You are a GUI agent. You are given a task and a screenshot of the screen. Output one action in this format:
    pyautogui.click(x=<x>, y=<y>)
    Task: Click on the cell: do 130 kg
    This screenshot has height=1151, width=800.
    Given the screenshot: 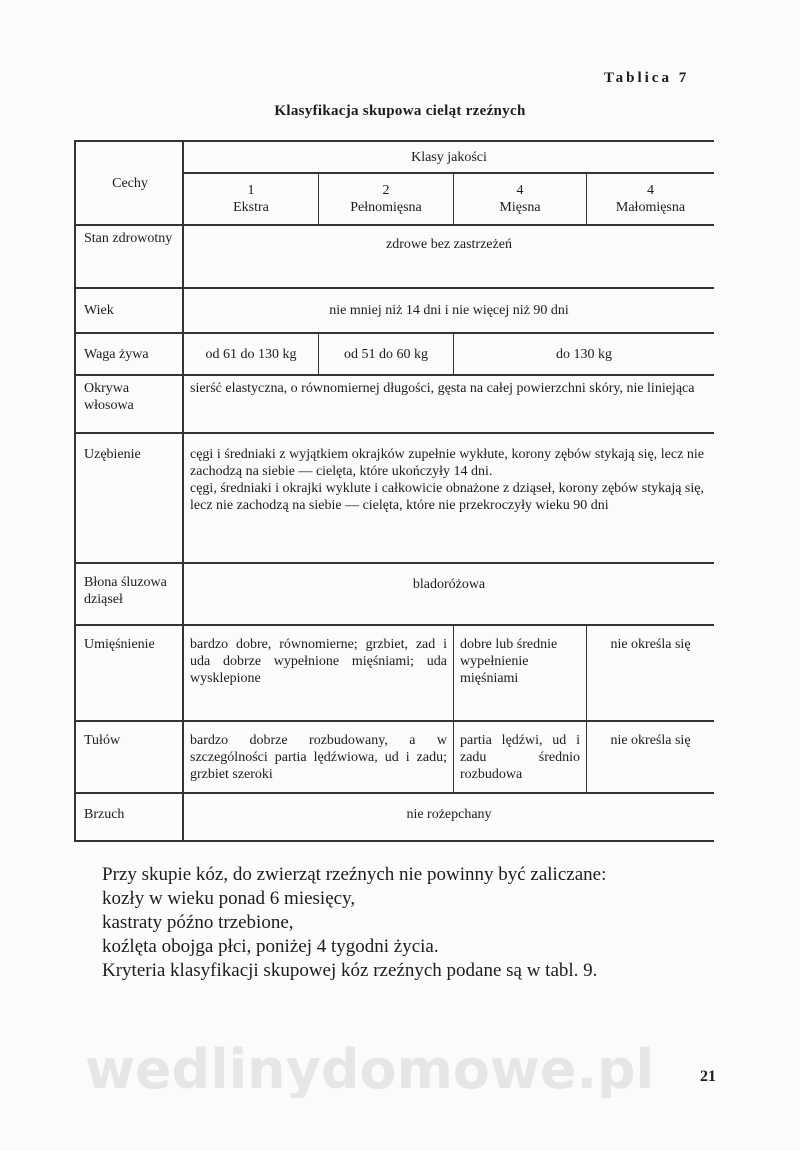 What is the action you would take?
    pyautogui.click(x=583, y=354)
    